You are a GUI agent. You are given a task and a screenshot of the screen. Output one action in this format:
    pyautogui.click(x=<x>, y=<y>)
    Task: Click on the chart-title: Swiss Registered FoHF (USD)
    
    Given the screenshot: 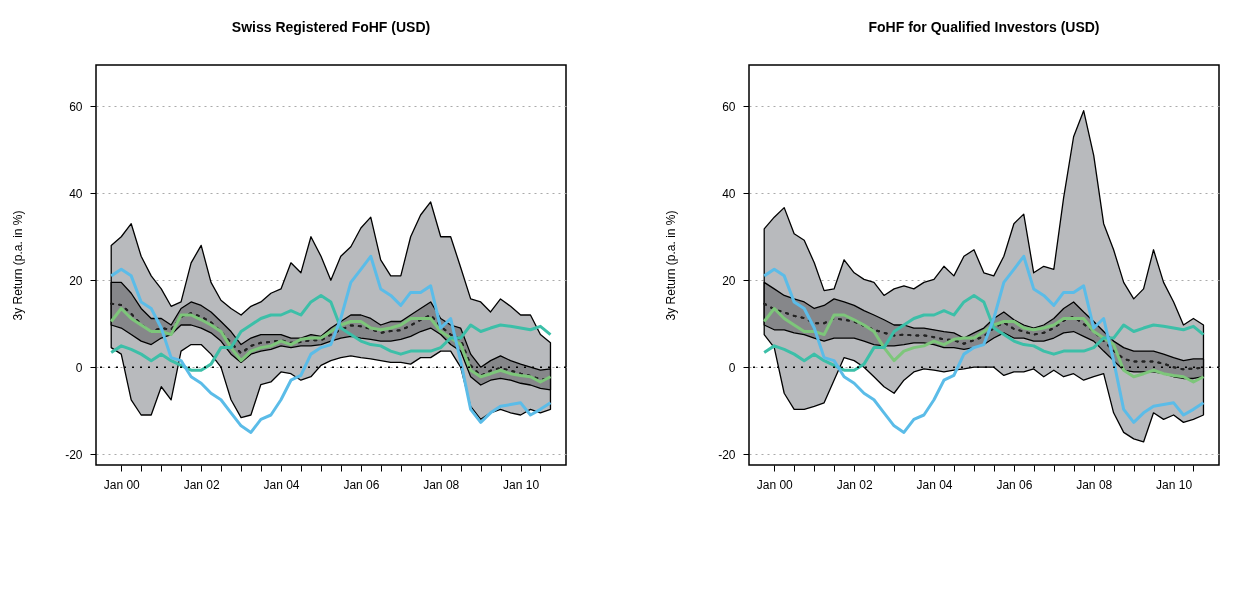 What is the action you would take?
    pyautogui.click(x=331, y=27)
    